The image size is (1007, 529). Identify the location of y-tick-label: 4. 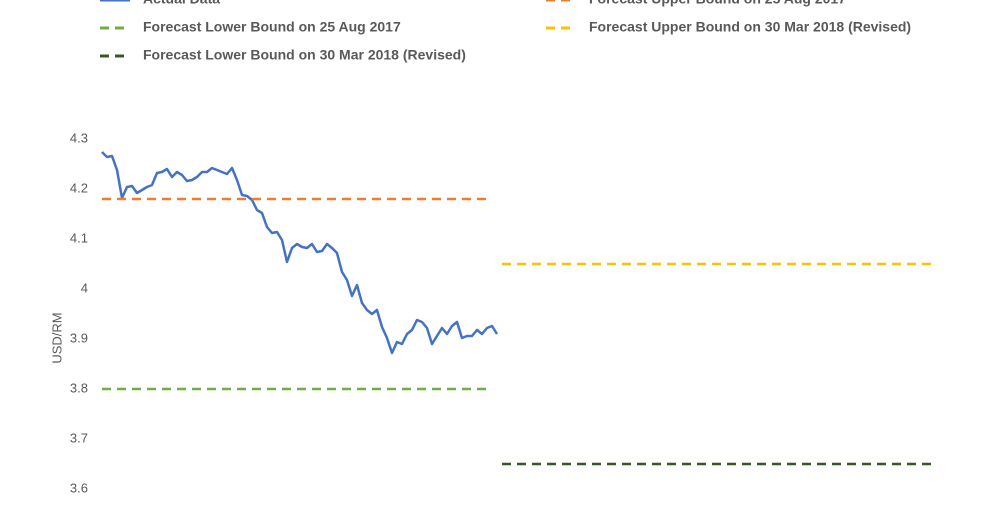
(84, 287).